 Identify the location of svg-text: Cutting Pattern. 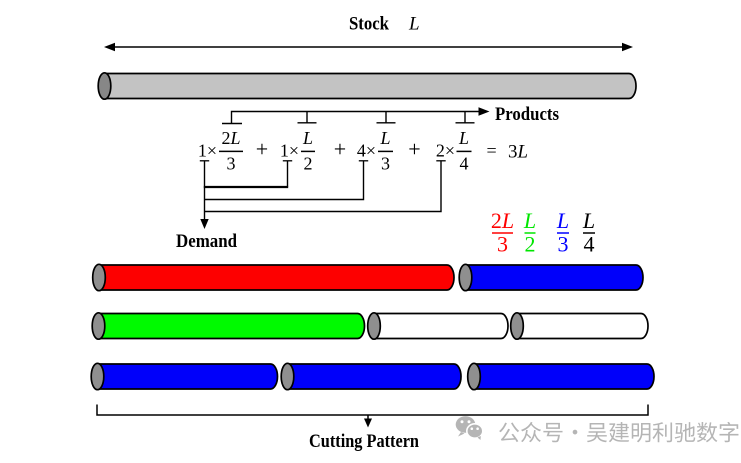
(364, 441).